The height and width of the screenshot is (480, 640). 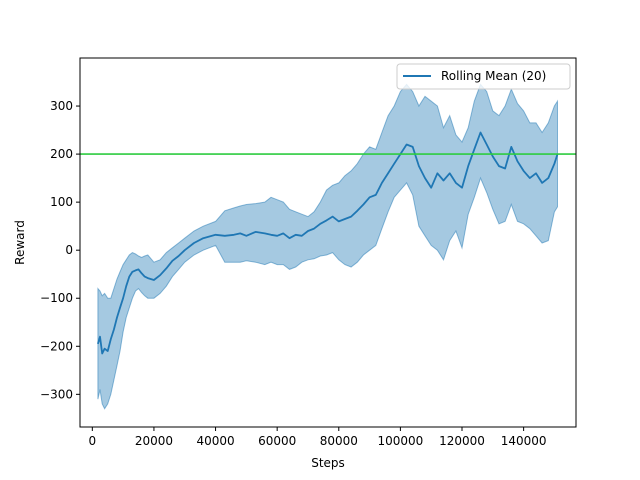 What do you see at coordinates (400, 441) in the screenshot?
I see `x-tick-label: 100000` at bounding box center [400, 441].